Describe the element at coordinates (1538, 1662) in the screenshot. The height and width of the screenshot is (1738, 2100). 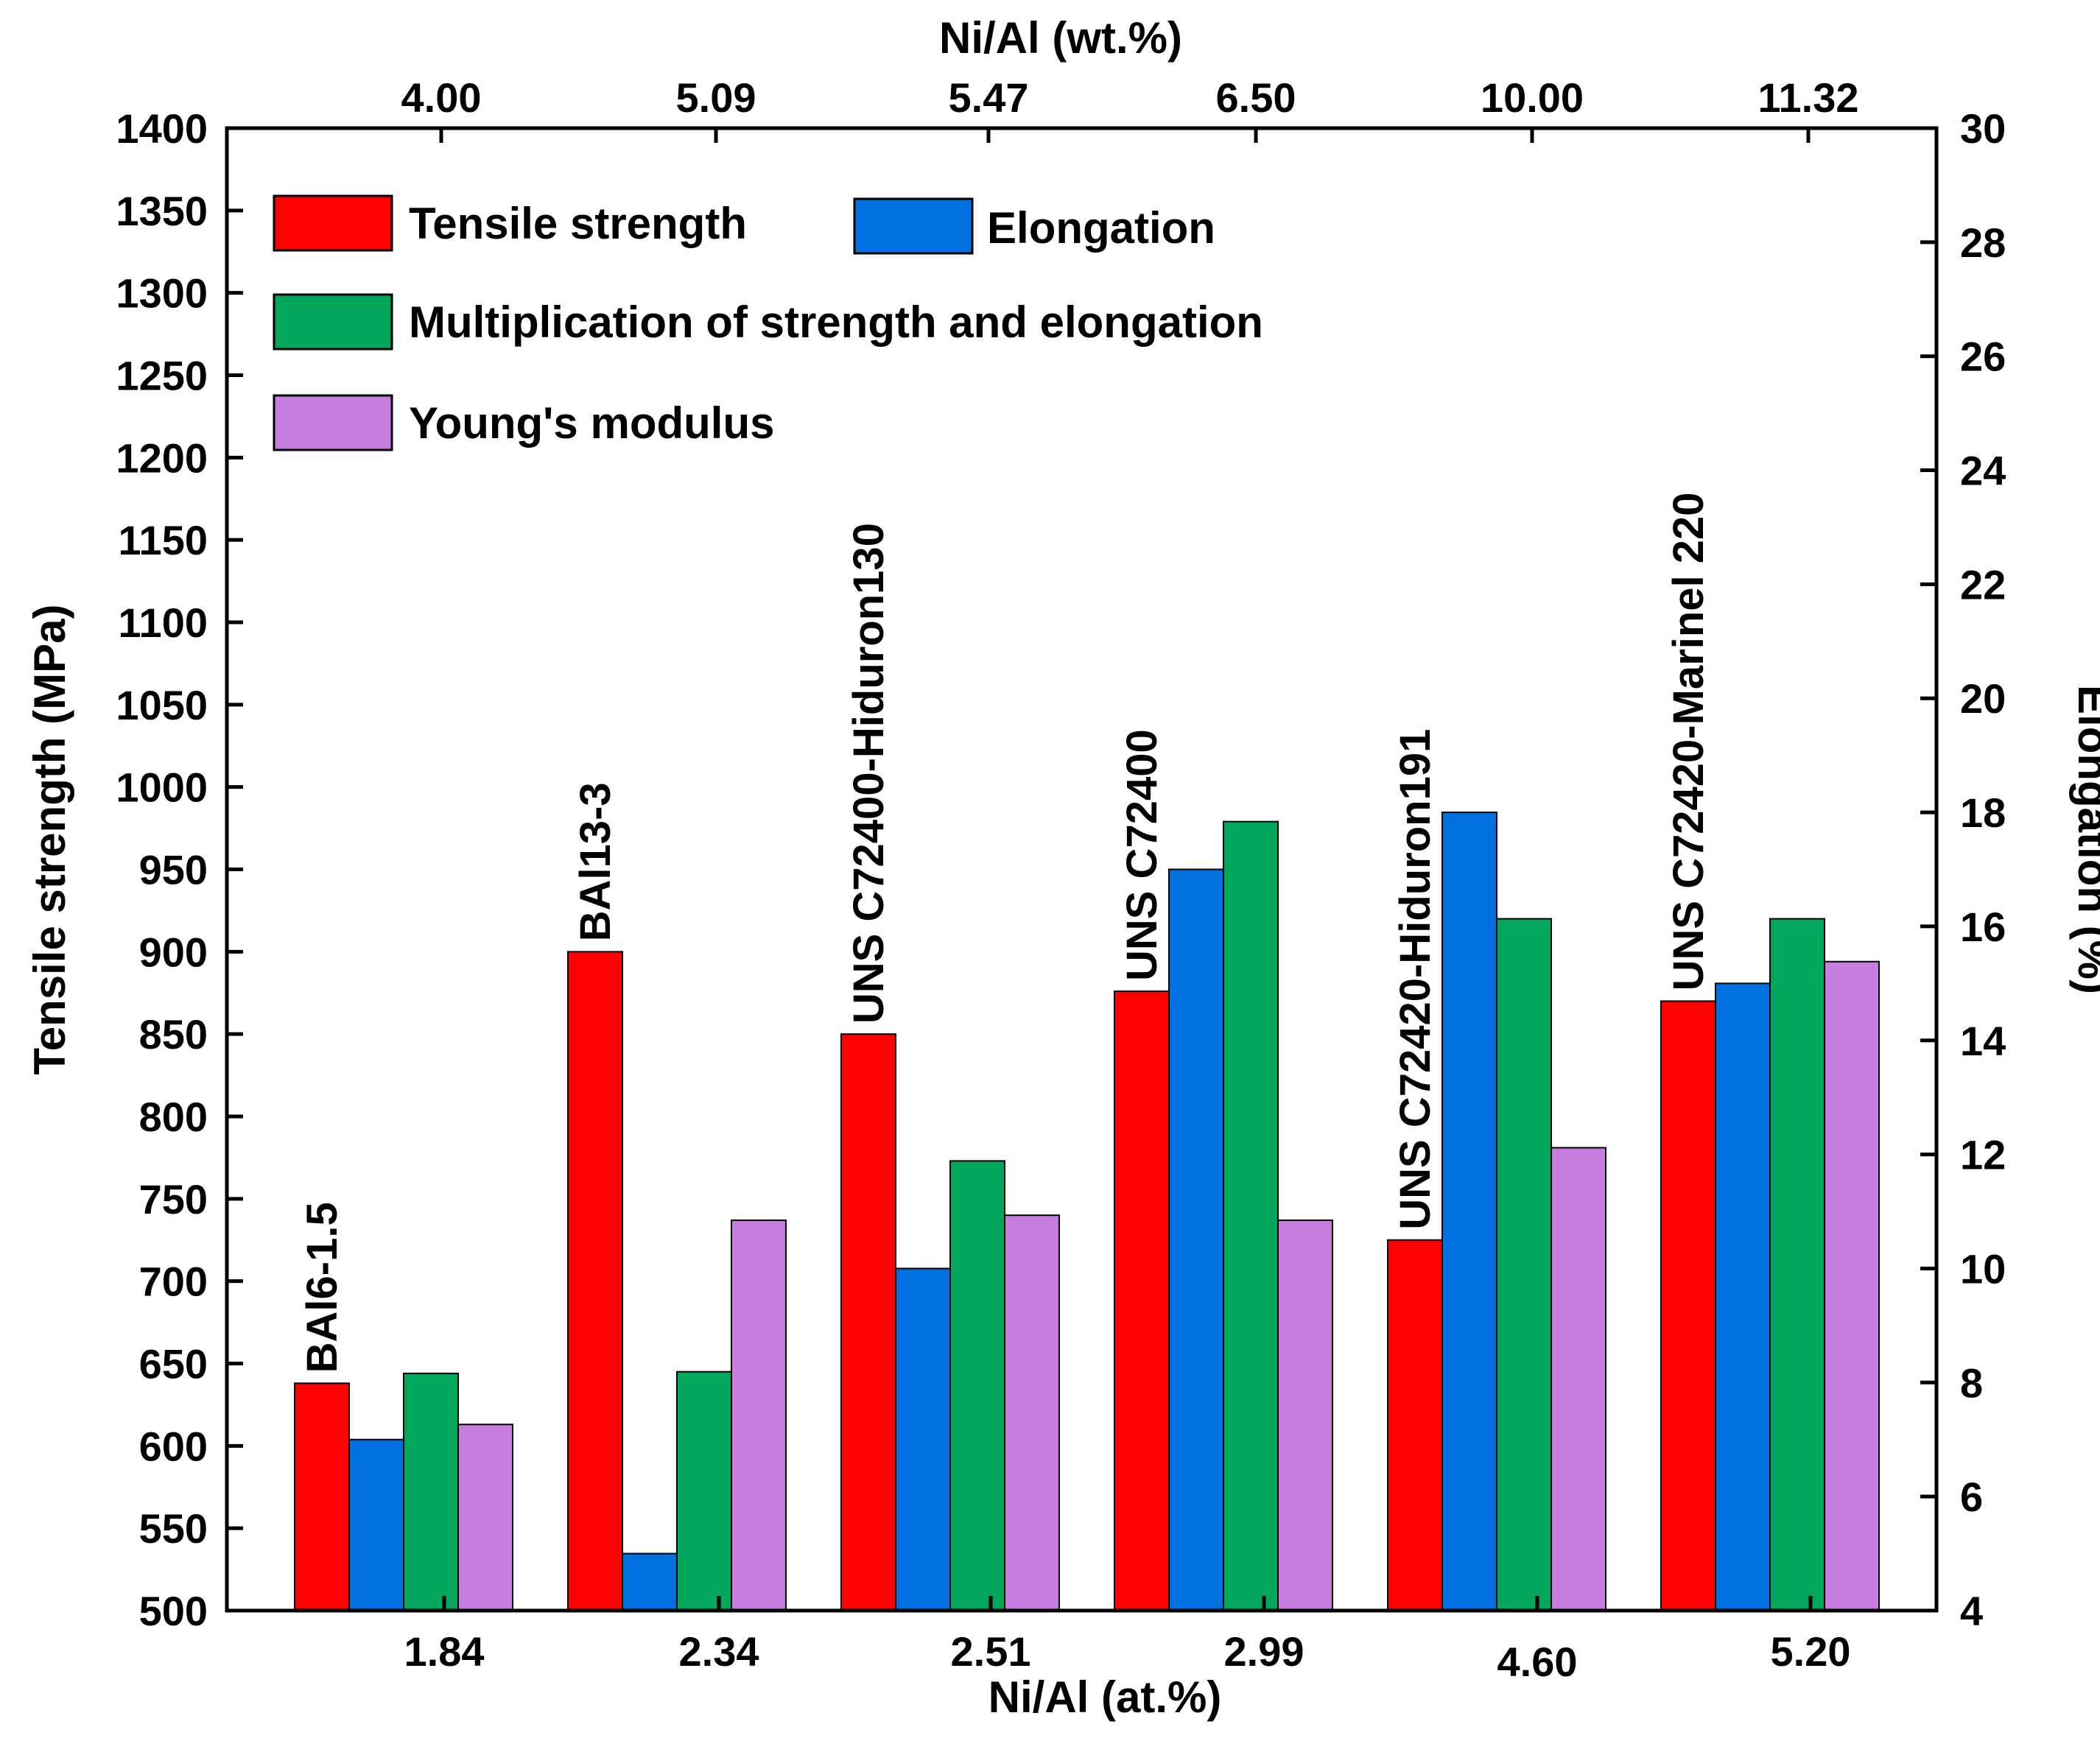
I see `x-tick-label: 4.60` at that location.